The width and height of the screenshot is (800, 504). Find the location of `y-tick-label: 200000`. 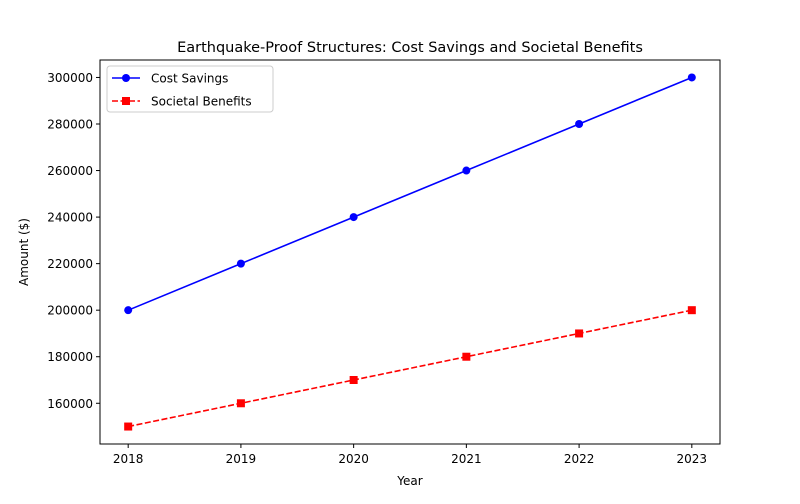

y-tick-label: 200000 is located at coordinates (70, 311).